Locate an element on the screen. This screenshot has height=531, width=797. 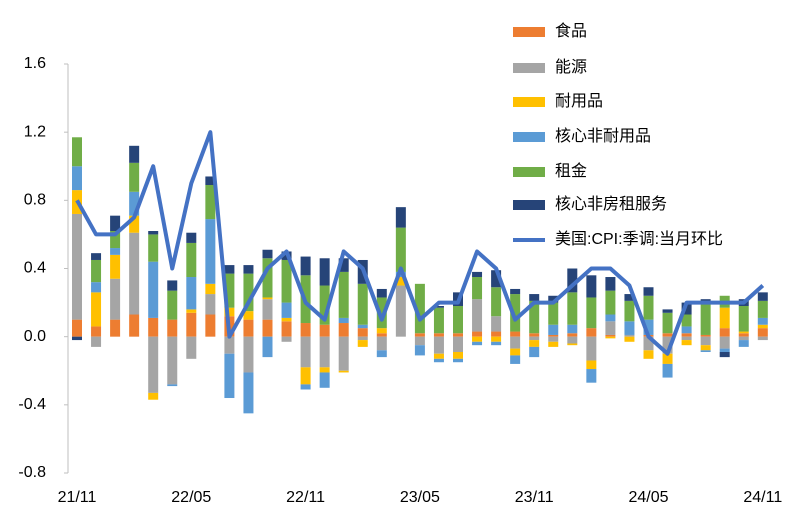
legend-label: 核心非耐用品 is located at coordinates (603, 136).